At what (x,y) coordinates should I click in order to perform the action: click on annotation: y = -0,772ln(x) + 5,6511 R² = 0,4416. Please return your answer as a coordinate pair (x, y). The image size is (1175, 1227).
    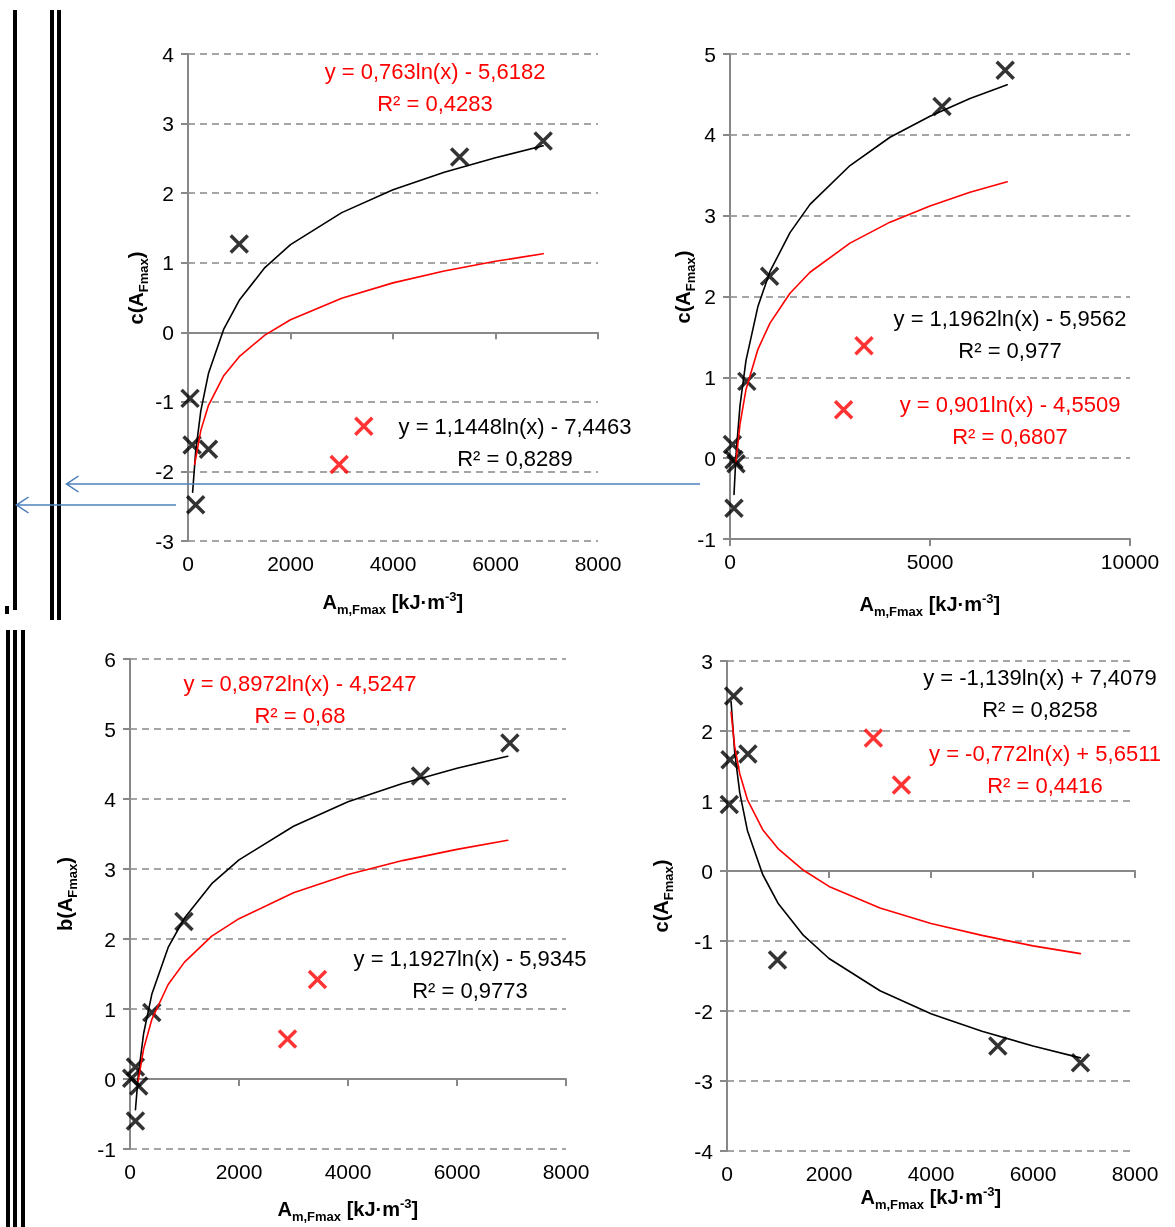
    Looking at the image, I should click on (1045, 769).